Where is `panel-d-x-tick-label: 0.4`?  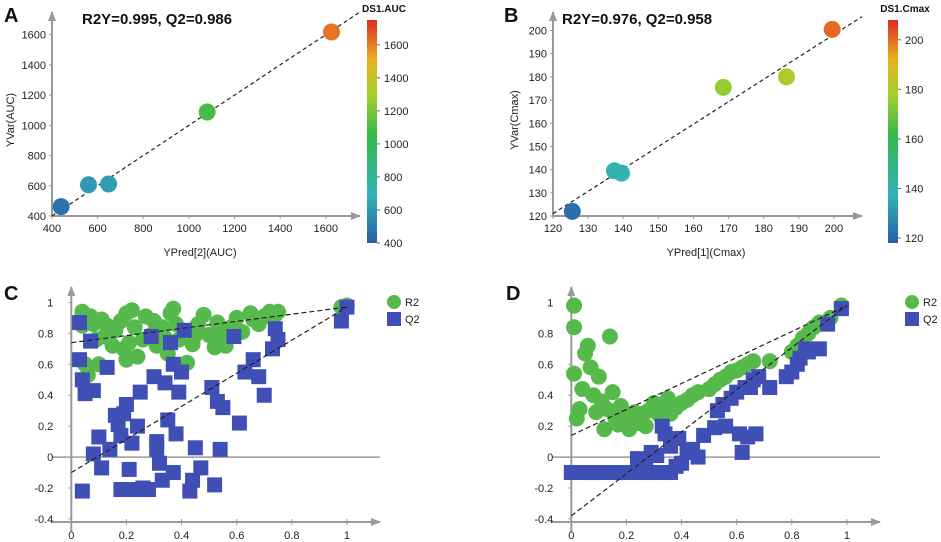 panel-d-x-tick-label: 0.4 is located at coordinates (681, 536).